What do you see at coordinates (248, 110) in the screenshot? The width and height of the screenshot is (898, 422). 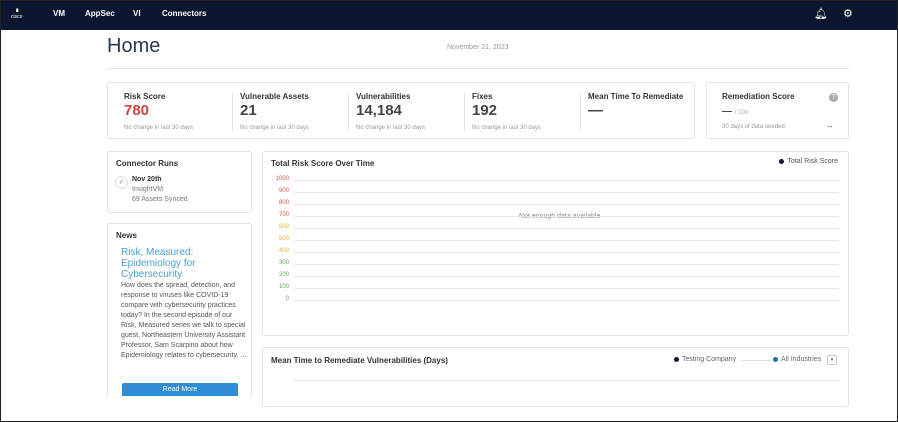 I see `metric-value: 21` at bounding box center [248, 110].